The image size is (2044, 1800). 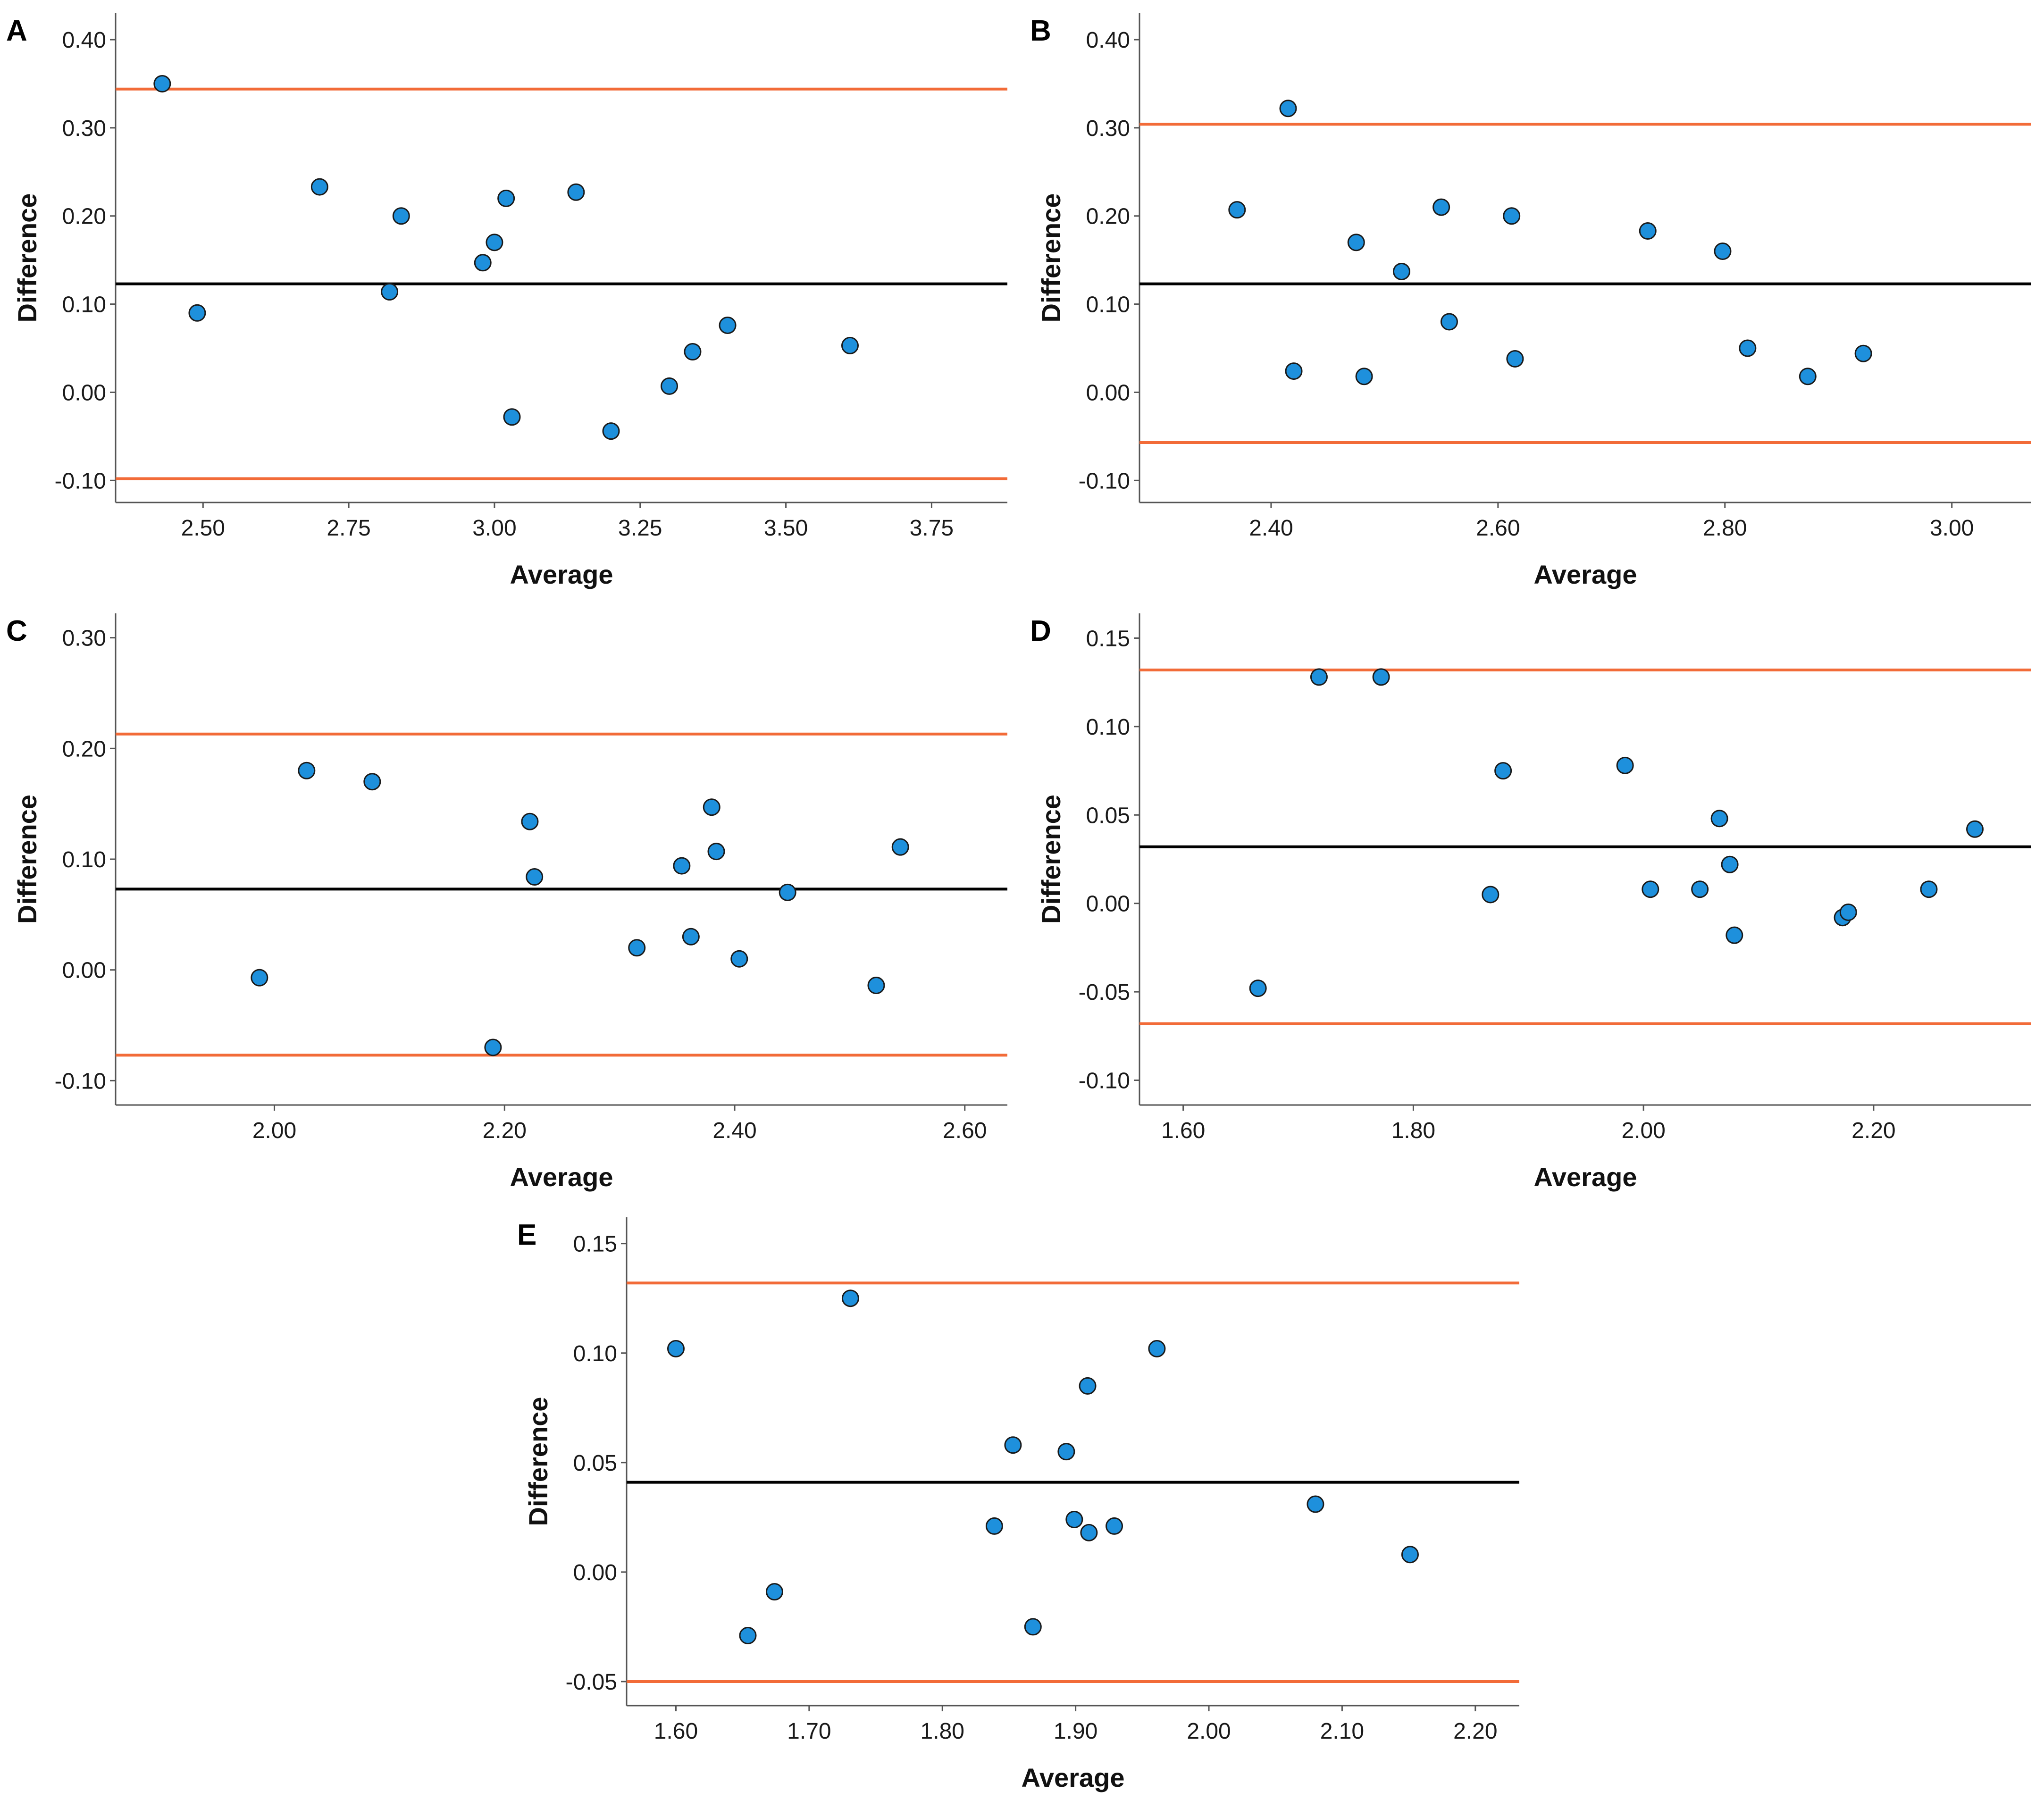 I want to click on y-tick-label: 0.40, so click(x=1108, y=40).